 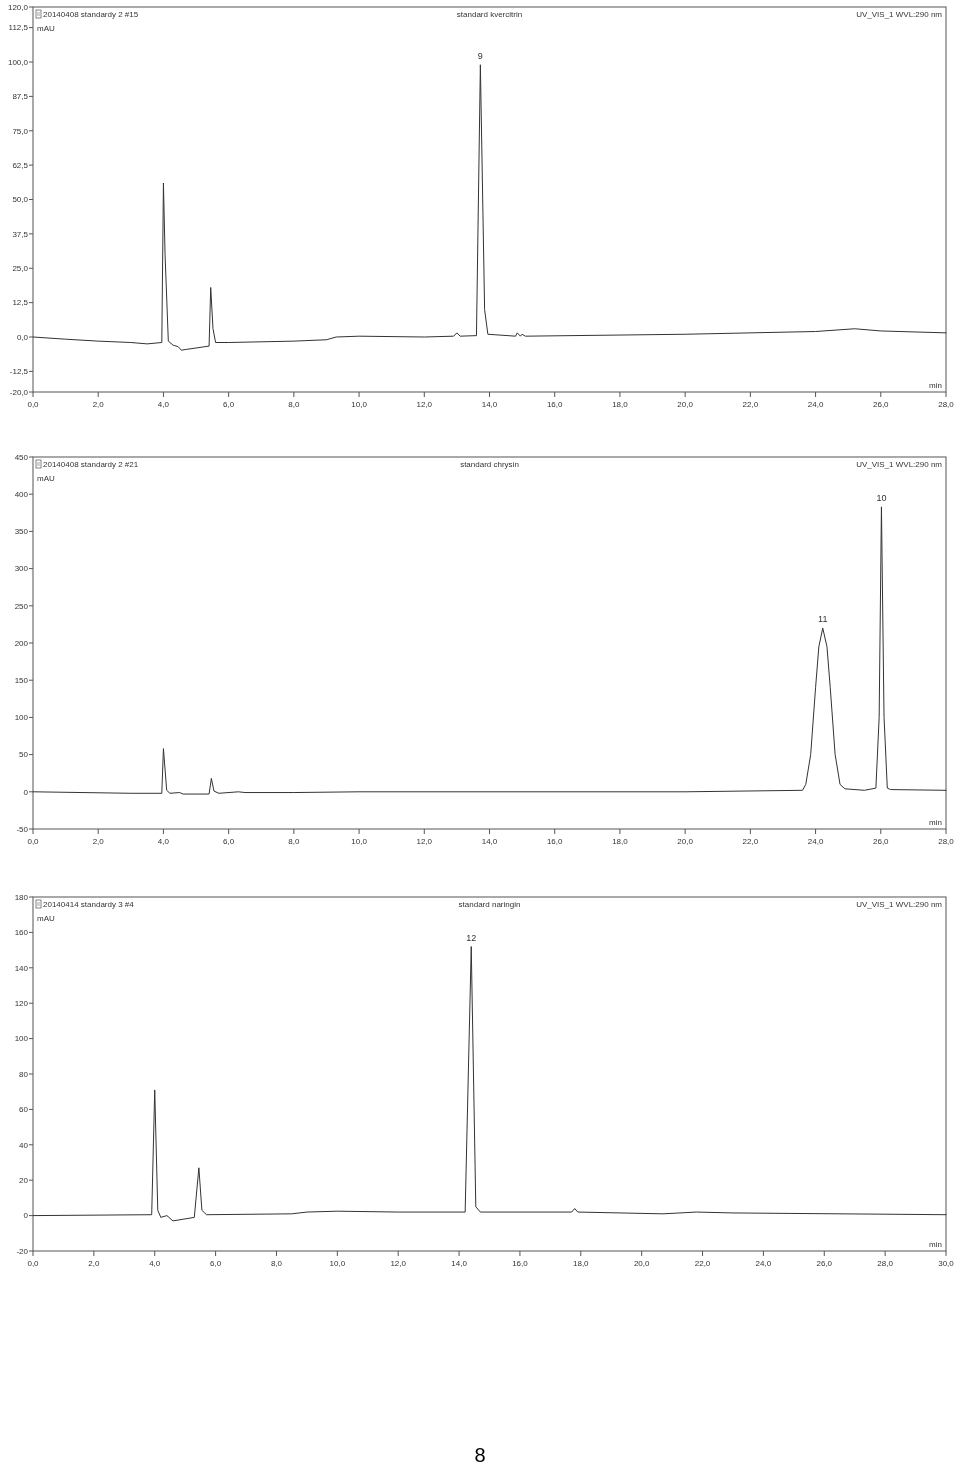 I want to click on x-tick-label: 30,0, so click(x=946, y=1263).